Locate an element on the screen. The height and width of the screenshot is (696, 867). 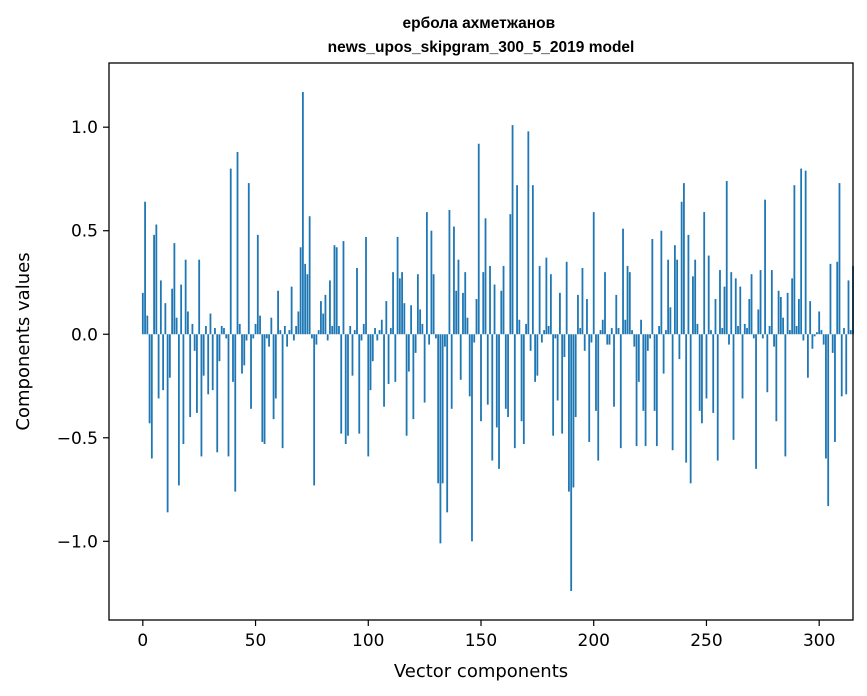
y-tick-label: −1.0 is located at coordinates (77, 542).